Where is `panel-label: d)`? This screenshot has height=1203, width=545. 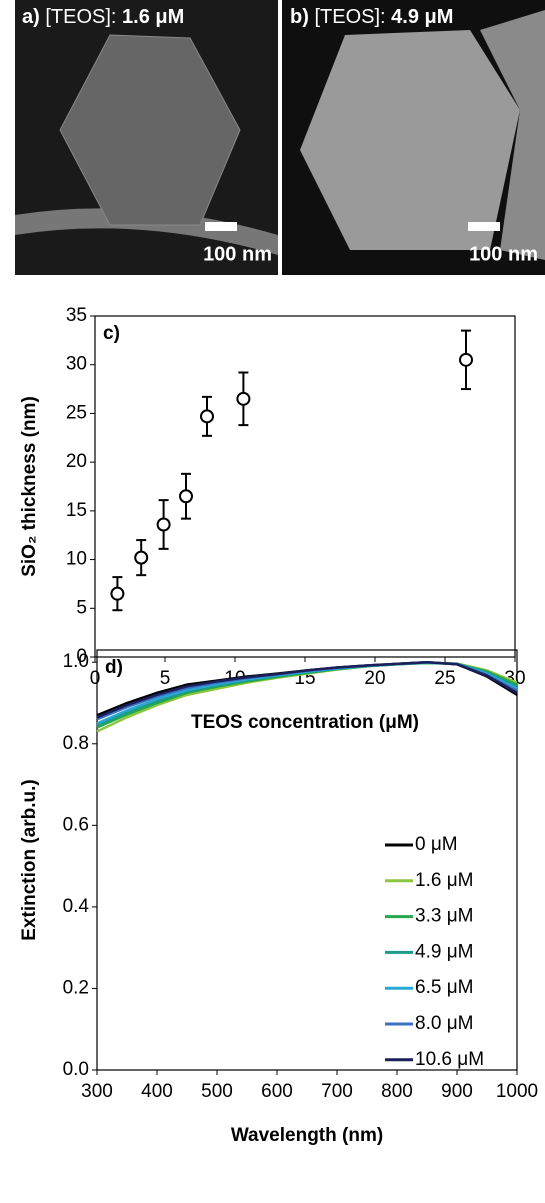 panel-label: d) is located at coordinates (114, 667).